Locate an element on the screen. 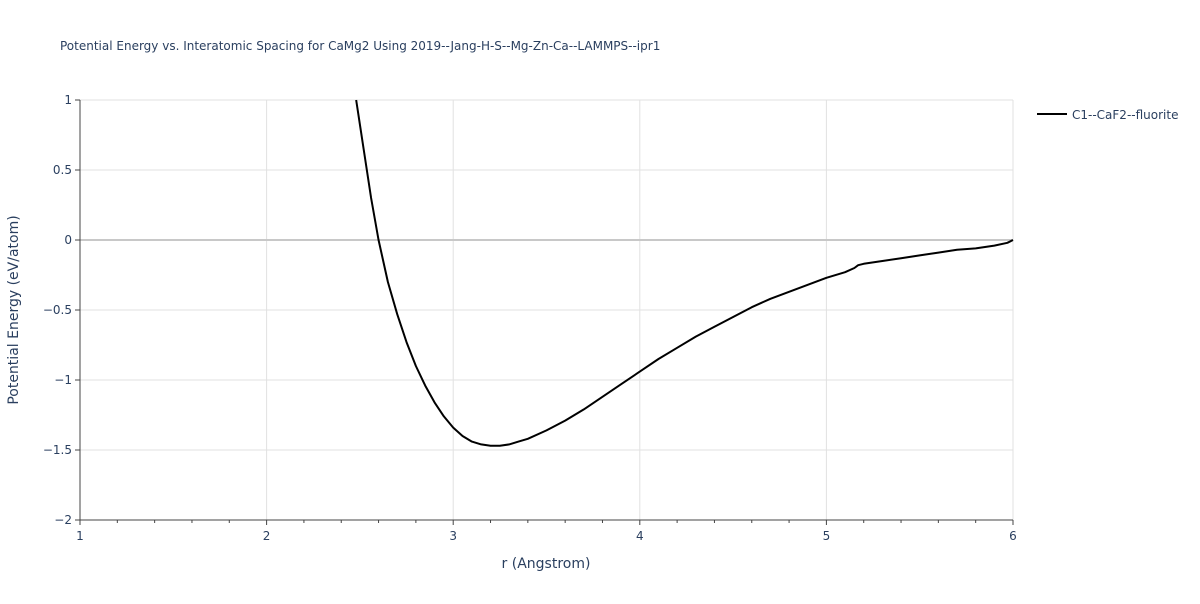 The height and width of the screenshot is (604, 1200). y-tick-label: −0.5 is located at coordinates (57, 310).